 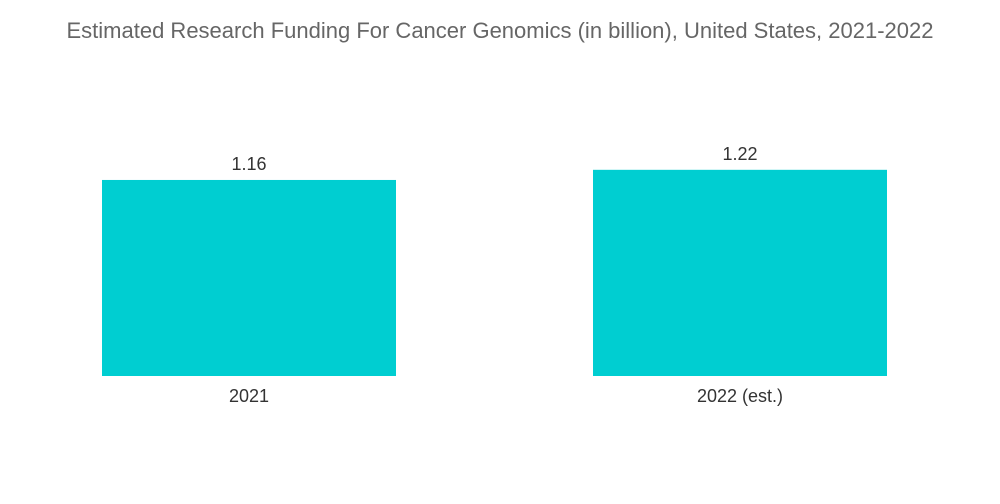 I want to click on category-labels-group: 2021 2022 (est.), so click(x=506, y=396).